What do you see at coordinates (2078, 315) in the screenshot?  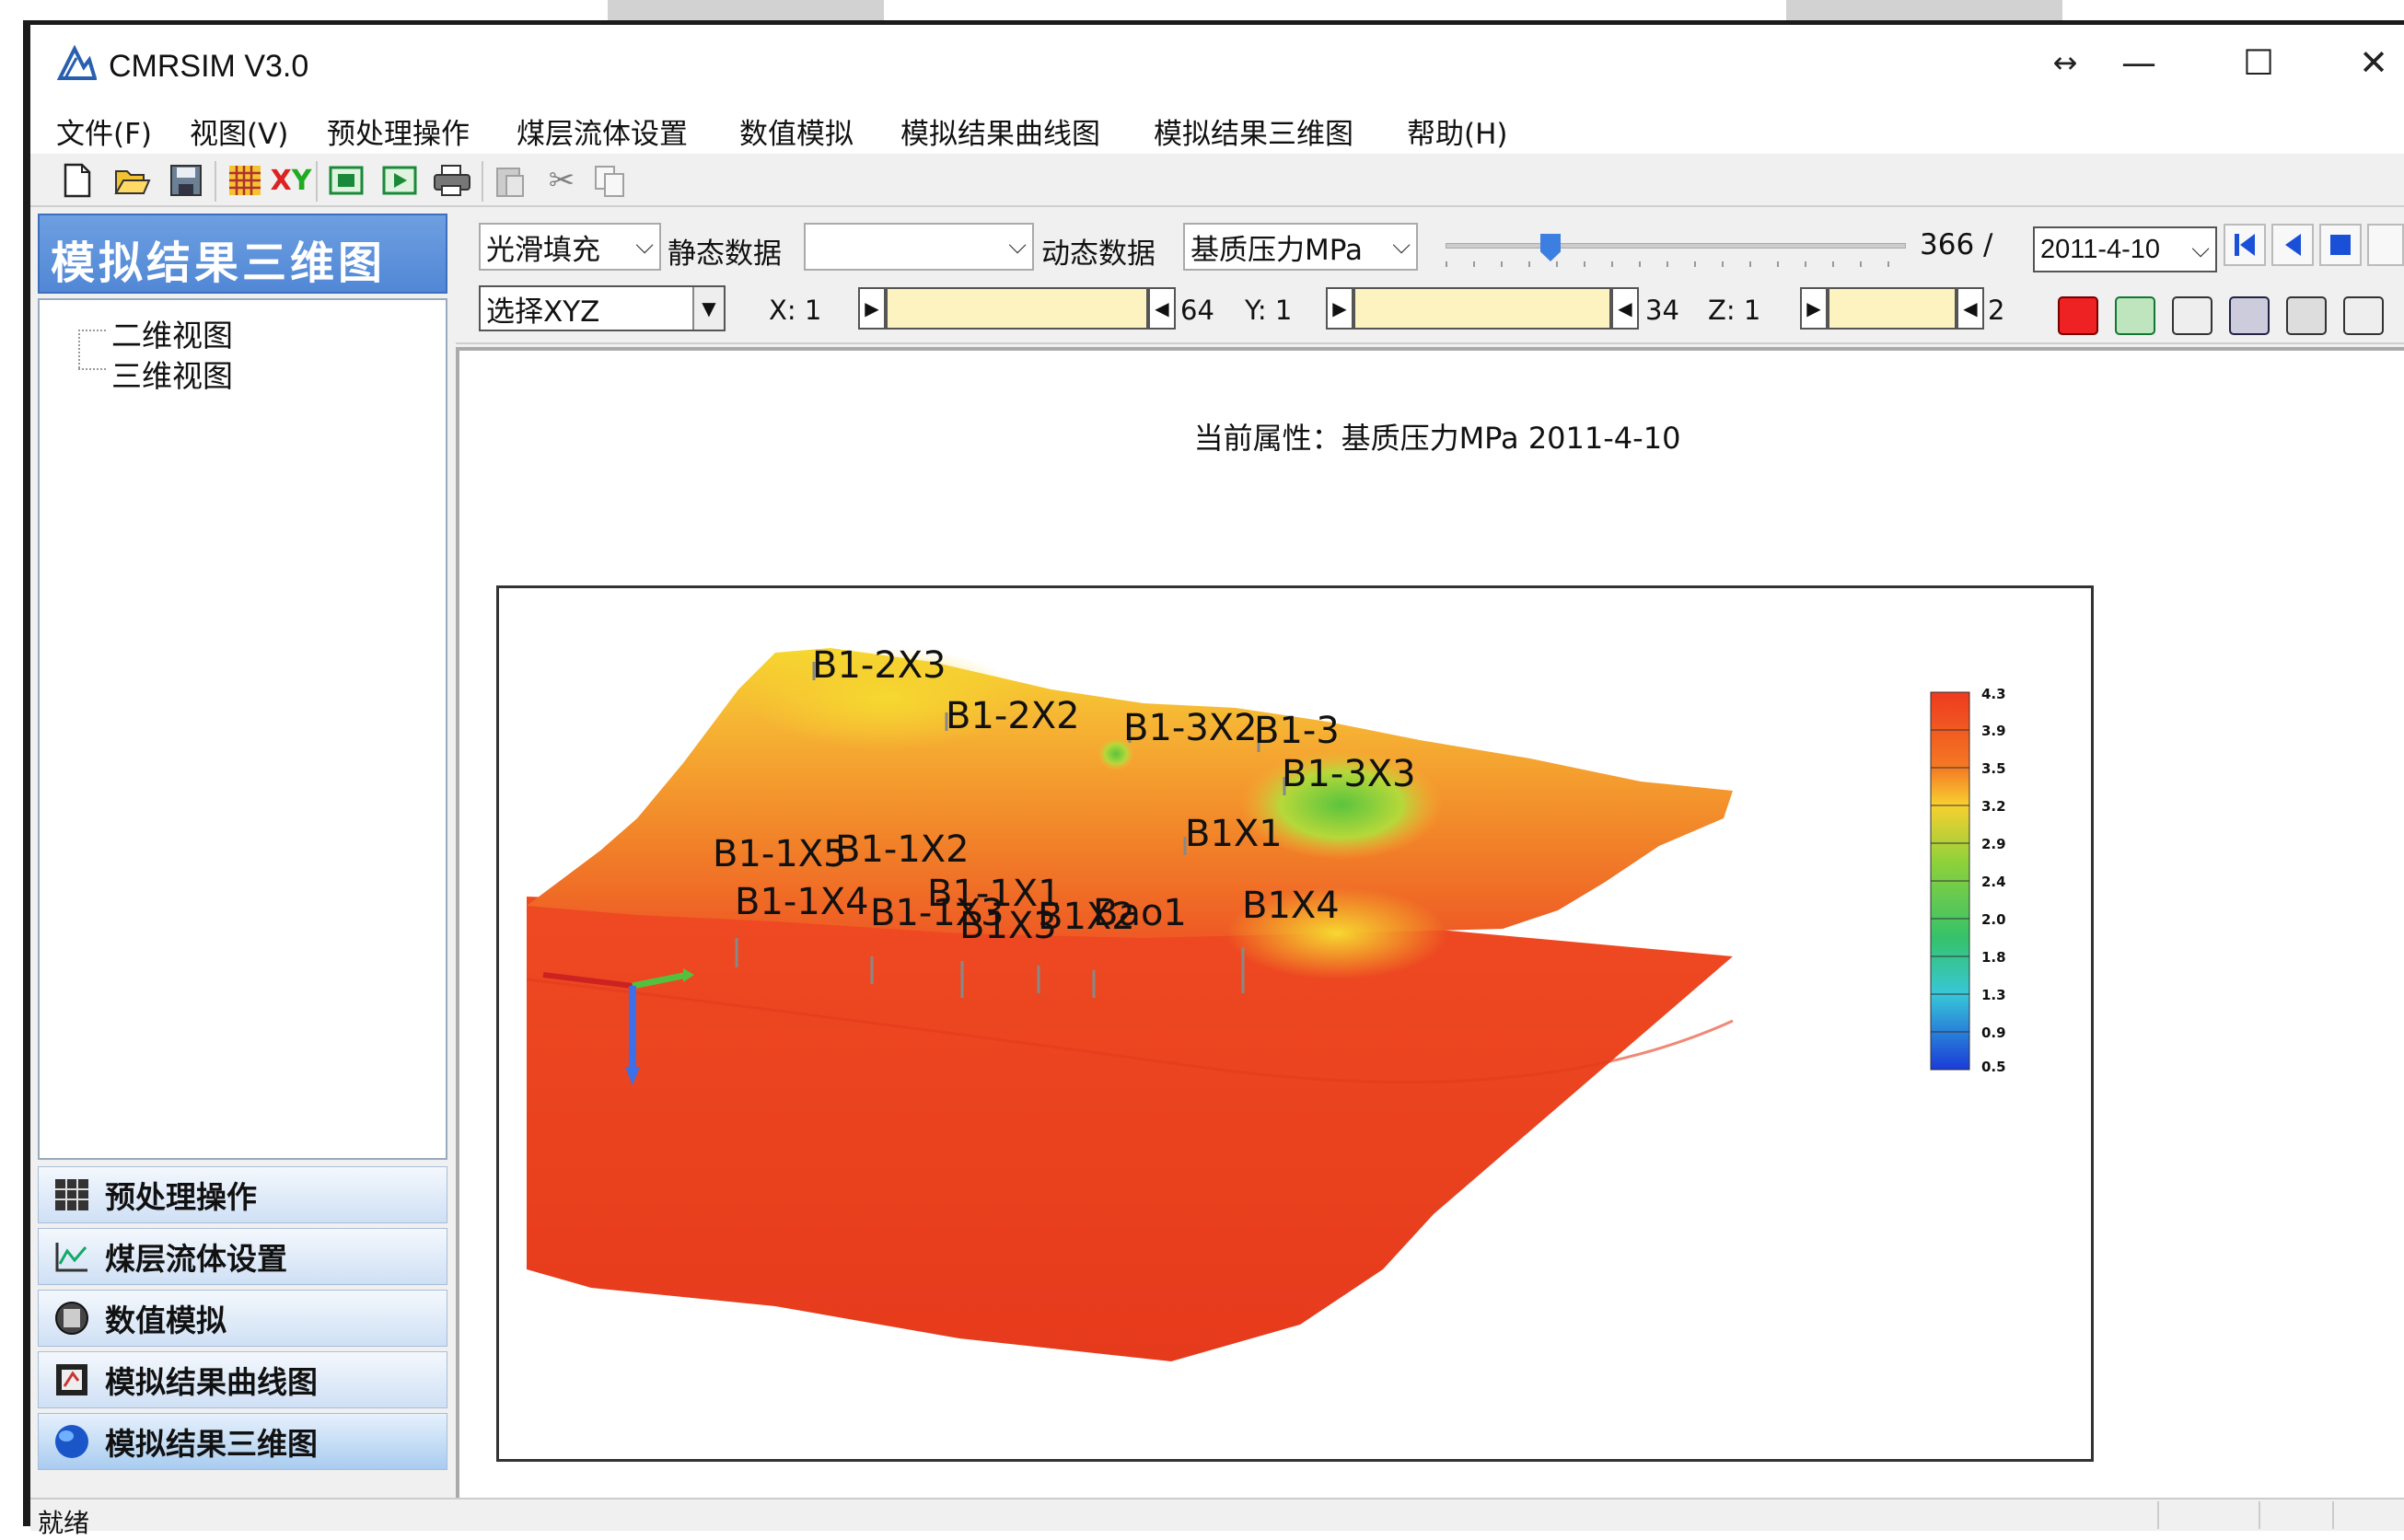 I see `solid-cube-icon` at bounding box center [2078, 315].